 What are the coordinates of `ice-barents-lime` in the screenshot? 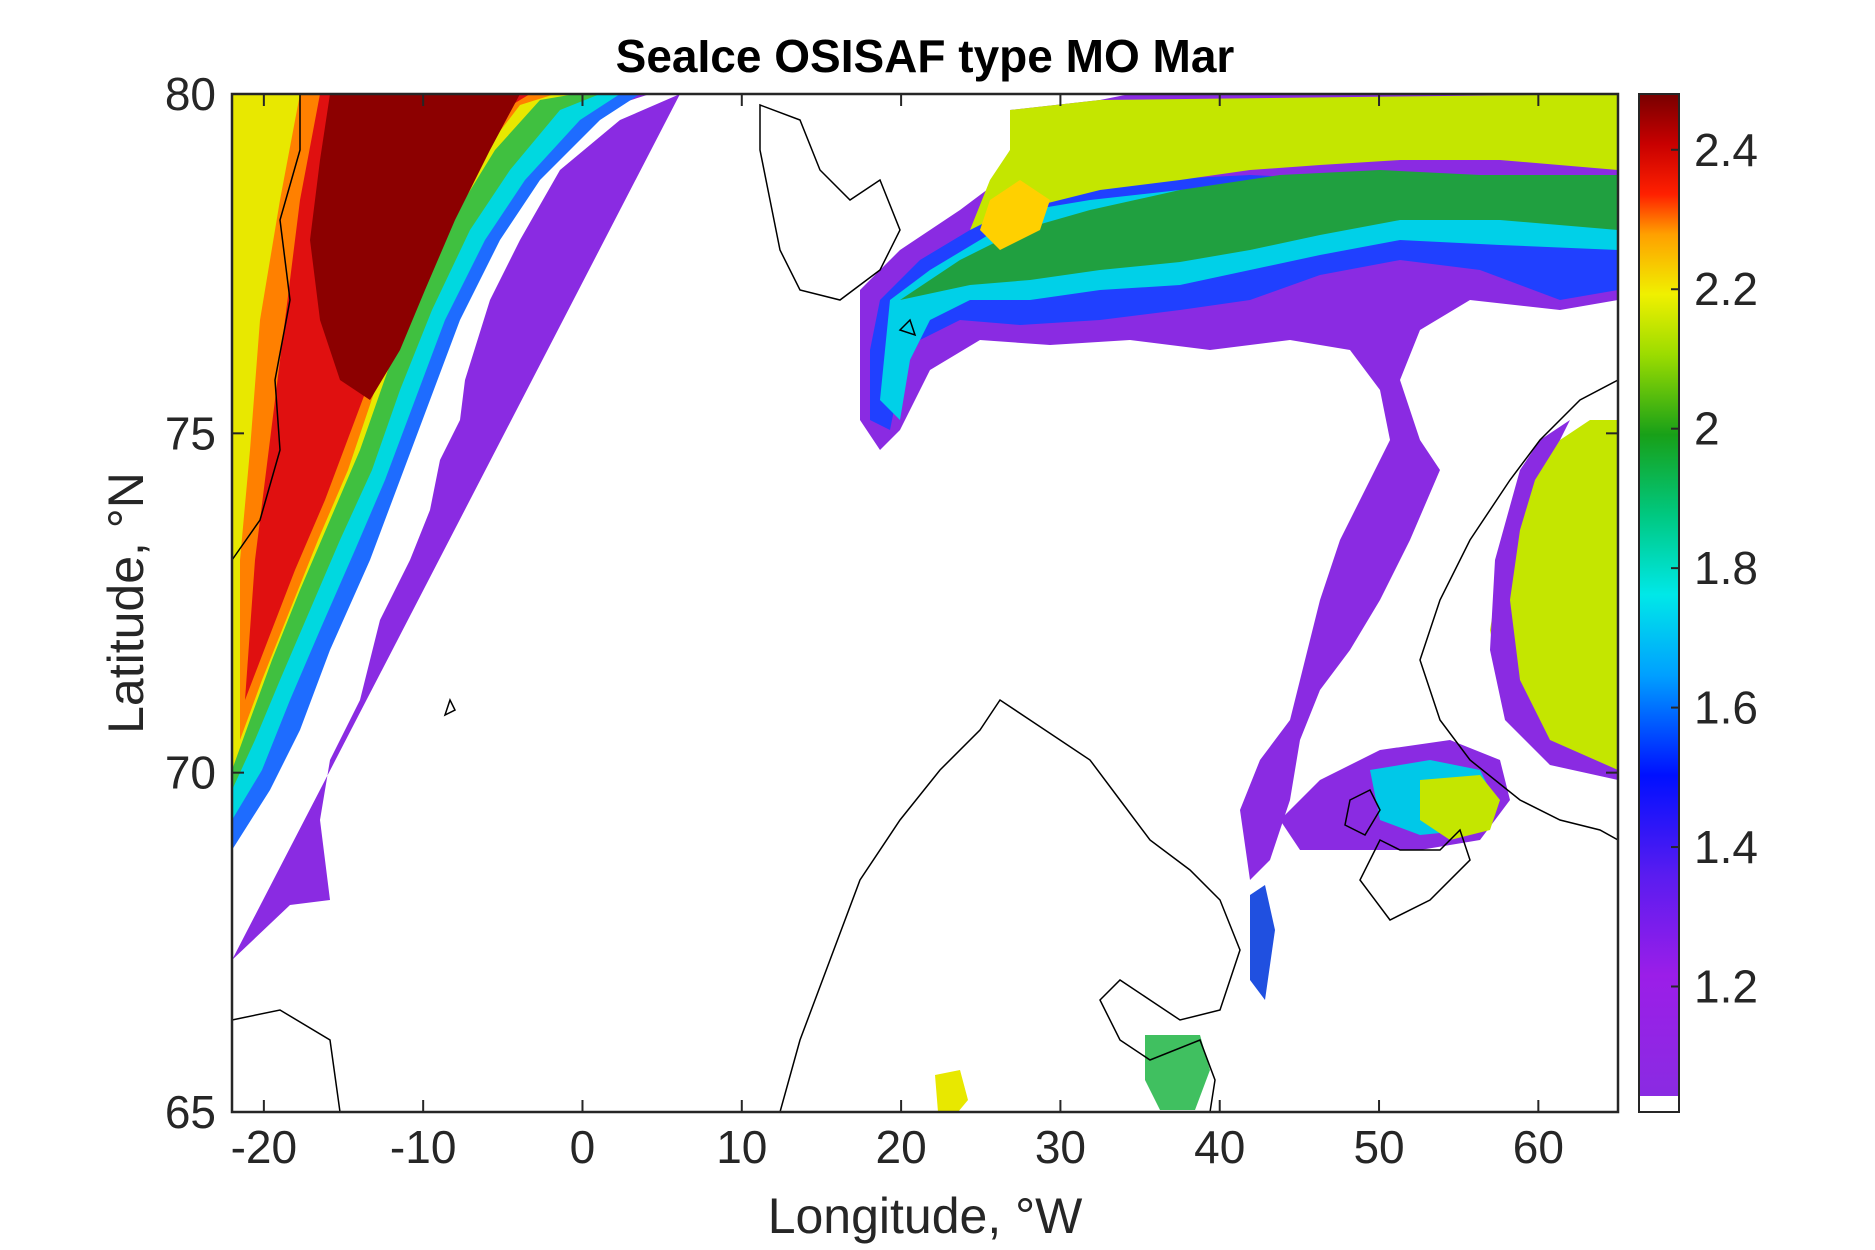 It's located at (1294, 162).